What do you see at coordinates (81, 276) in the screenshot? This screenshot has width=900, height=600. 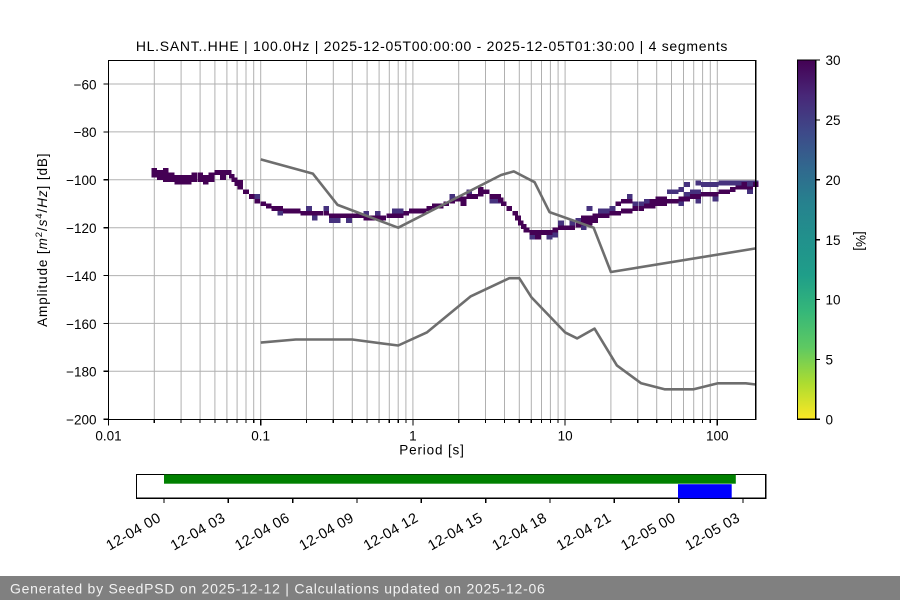 I see `svg-text: −140` at bounding box center [81, 276].